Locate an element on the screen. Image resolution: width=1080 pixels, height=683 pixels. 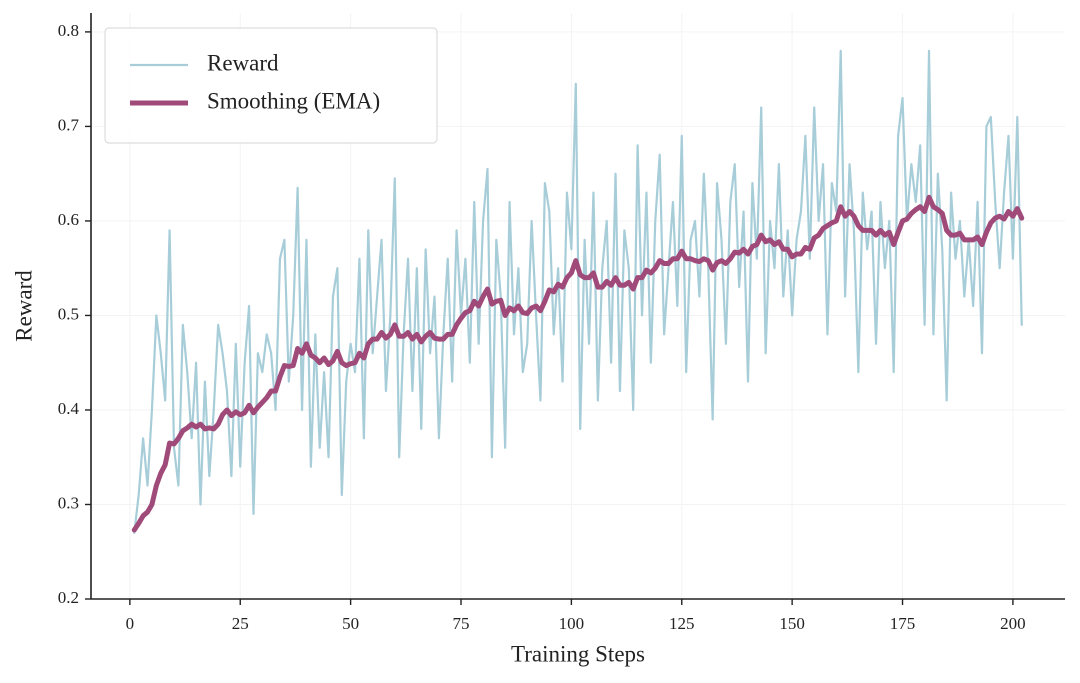
x-tick-label: 0 is located at coordinates (130, 623).